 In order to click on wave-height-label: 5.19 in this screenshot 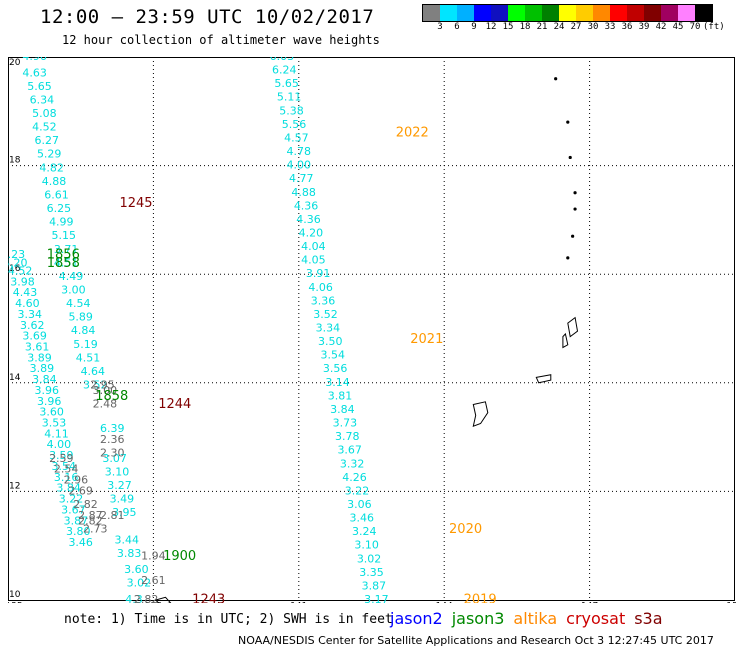, I will do `click(85, 344)`.